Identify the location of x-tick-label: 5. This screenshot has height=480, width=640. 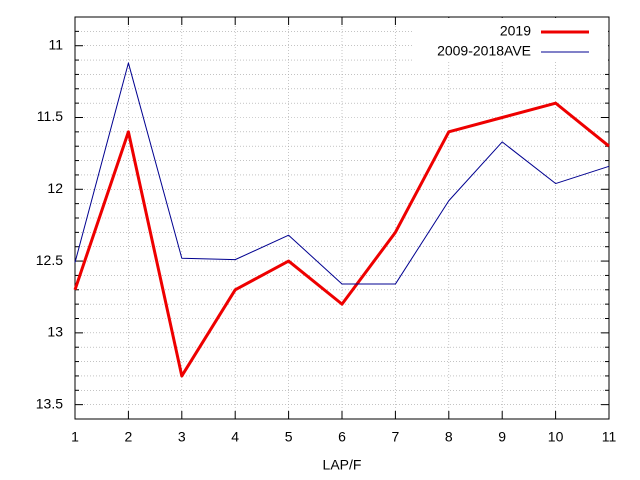
(289, 437).